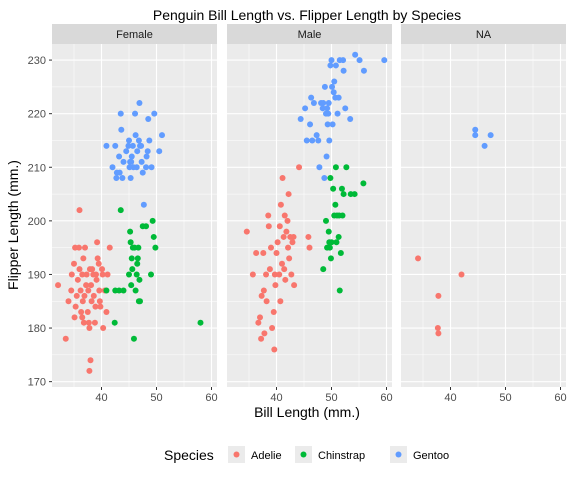 This screenshot has width=576, height=485. What do you see at coordinates (37, 275) in the screenshot?
I see `y-tick-label: 190` at bounding box center [37, 275].